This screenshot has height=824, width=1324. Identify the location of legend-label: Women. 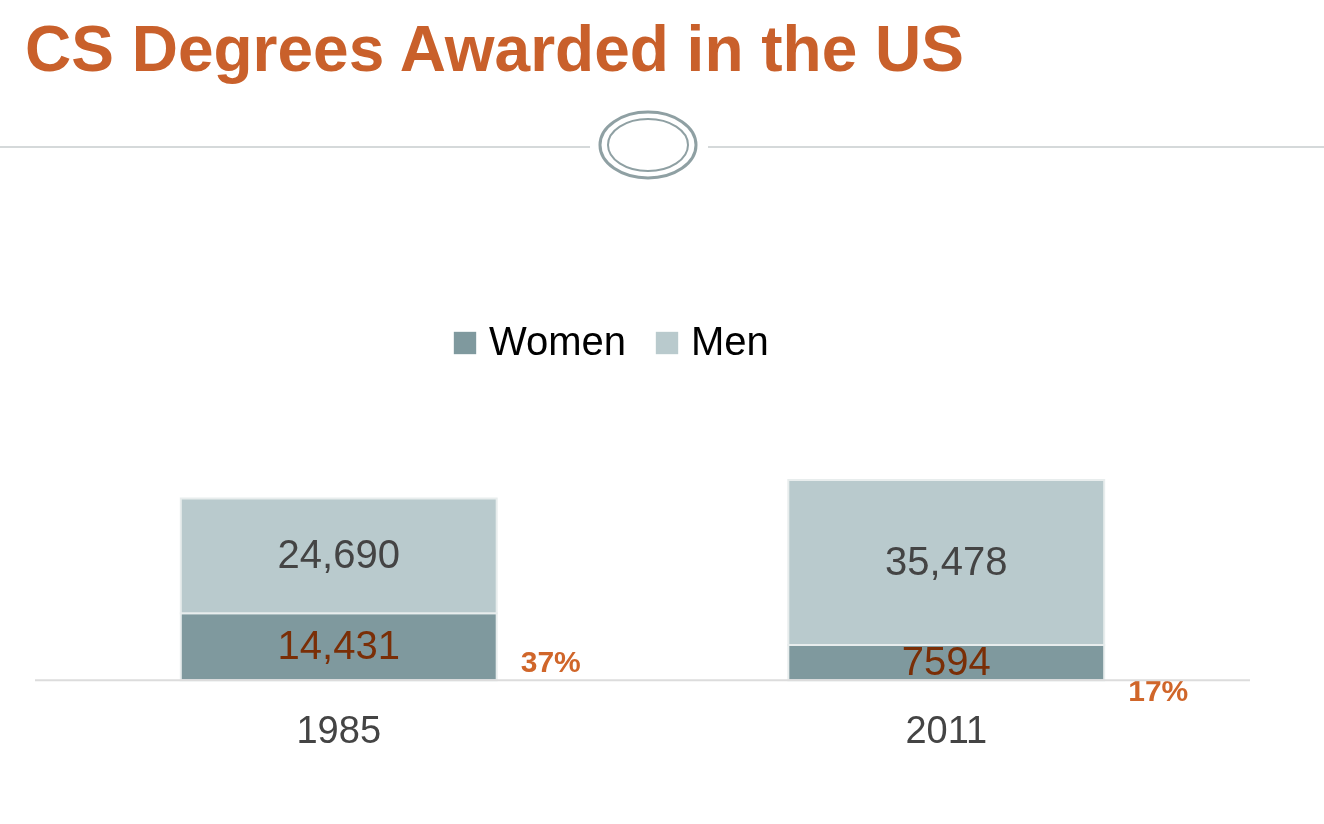
(558, 341).